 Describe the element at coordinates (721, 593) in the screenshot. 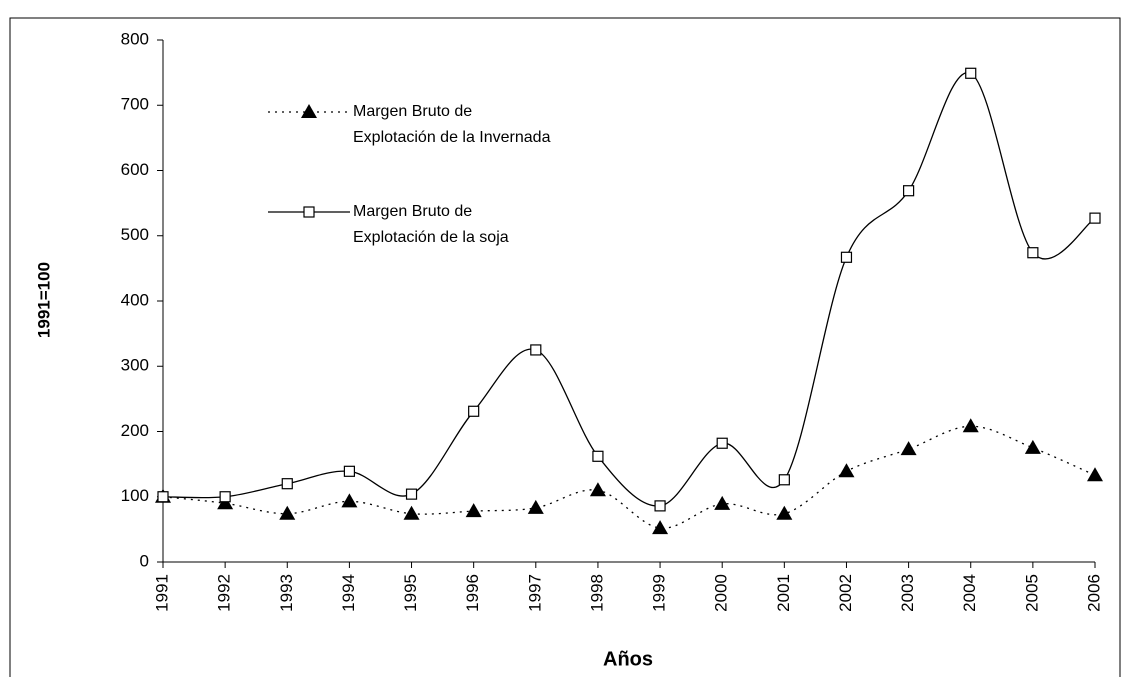

I see `x-tick-label: 2000` at that location.